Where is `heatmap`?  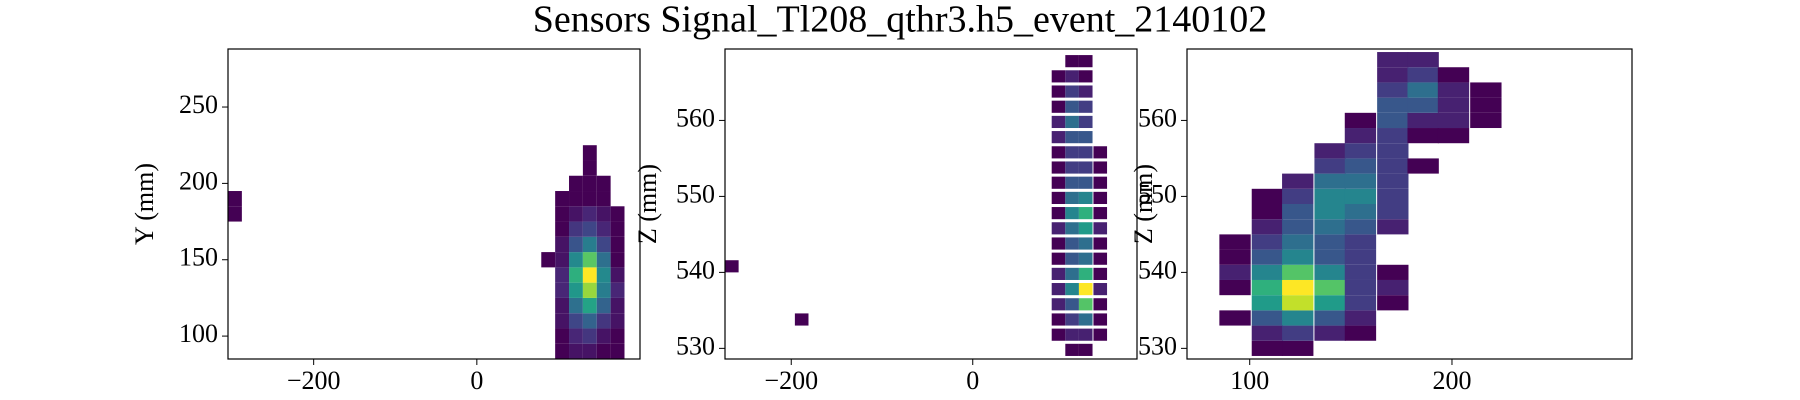
heatmap is located at coordinates (1360, 204).